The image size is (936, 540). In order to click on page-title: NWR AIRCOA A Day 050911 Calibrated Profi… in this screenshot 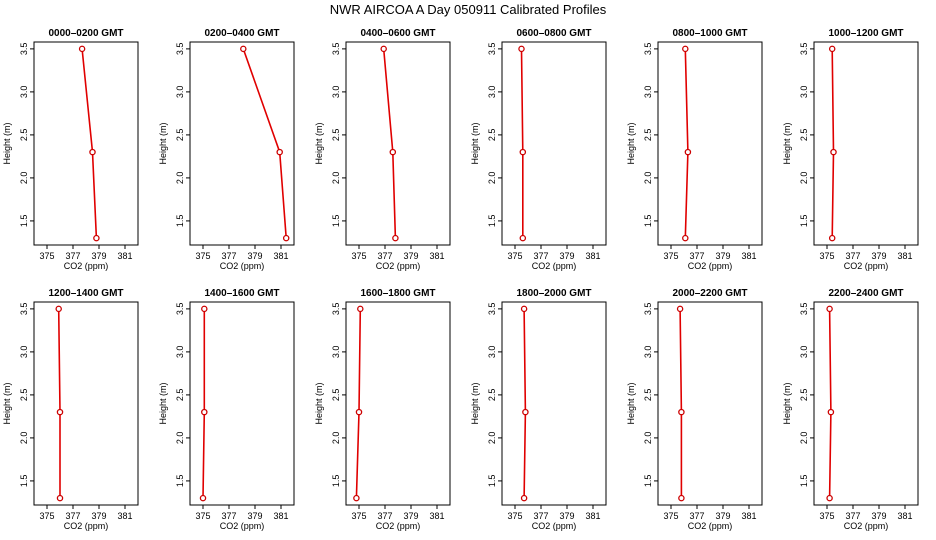, I will do `click(468, 9)`.